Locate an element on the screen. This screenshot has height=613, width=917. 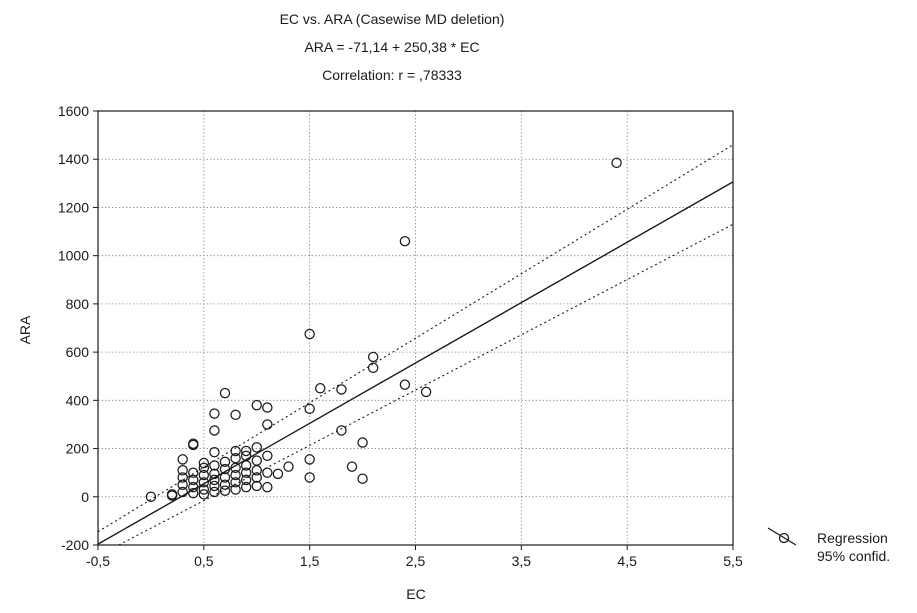
y-tick-label: 200 is located at coordinates (78, 449).